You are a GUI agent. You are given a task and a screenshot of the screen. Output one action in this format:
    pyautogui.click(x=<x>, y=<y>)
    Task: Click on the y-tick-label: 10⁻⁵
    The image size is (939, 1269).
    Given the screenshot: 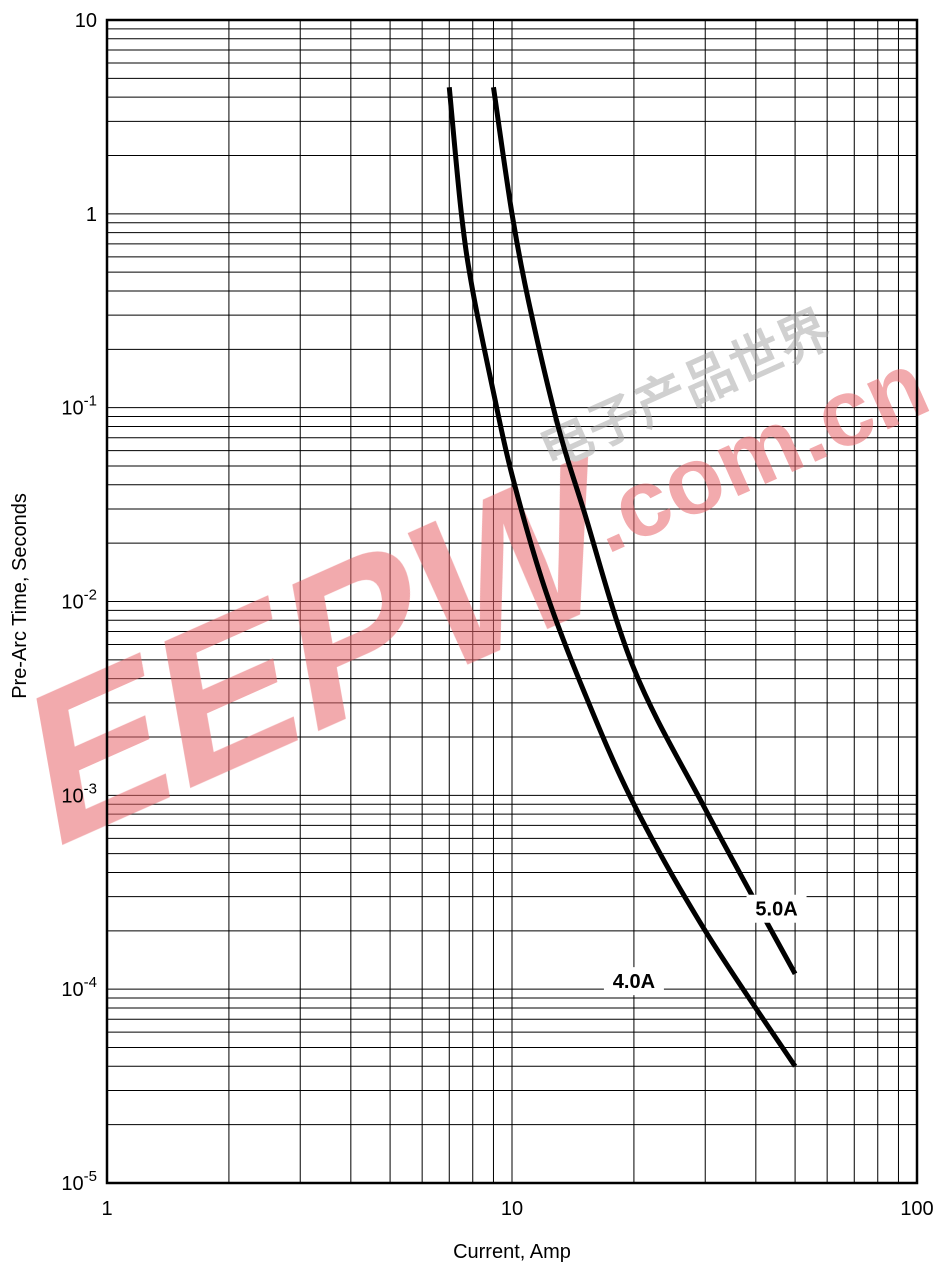 What is the action you would take?
    pyautogui.click(x=79, y=1181)
    